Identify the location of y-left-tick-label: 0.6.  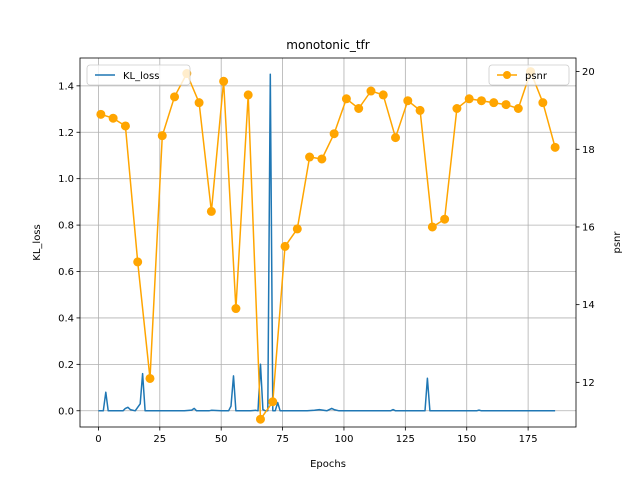
(66, 272).